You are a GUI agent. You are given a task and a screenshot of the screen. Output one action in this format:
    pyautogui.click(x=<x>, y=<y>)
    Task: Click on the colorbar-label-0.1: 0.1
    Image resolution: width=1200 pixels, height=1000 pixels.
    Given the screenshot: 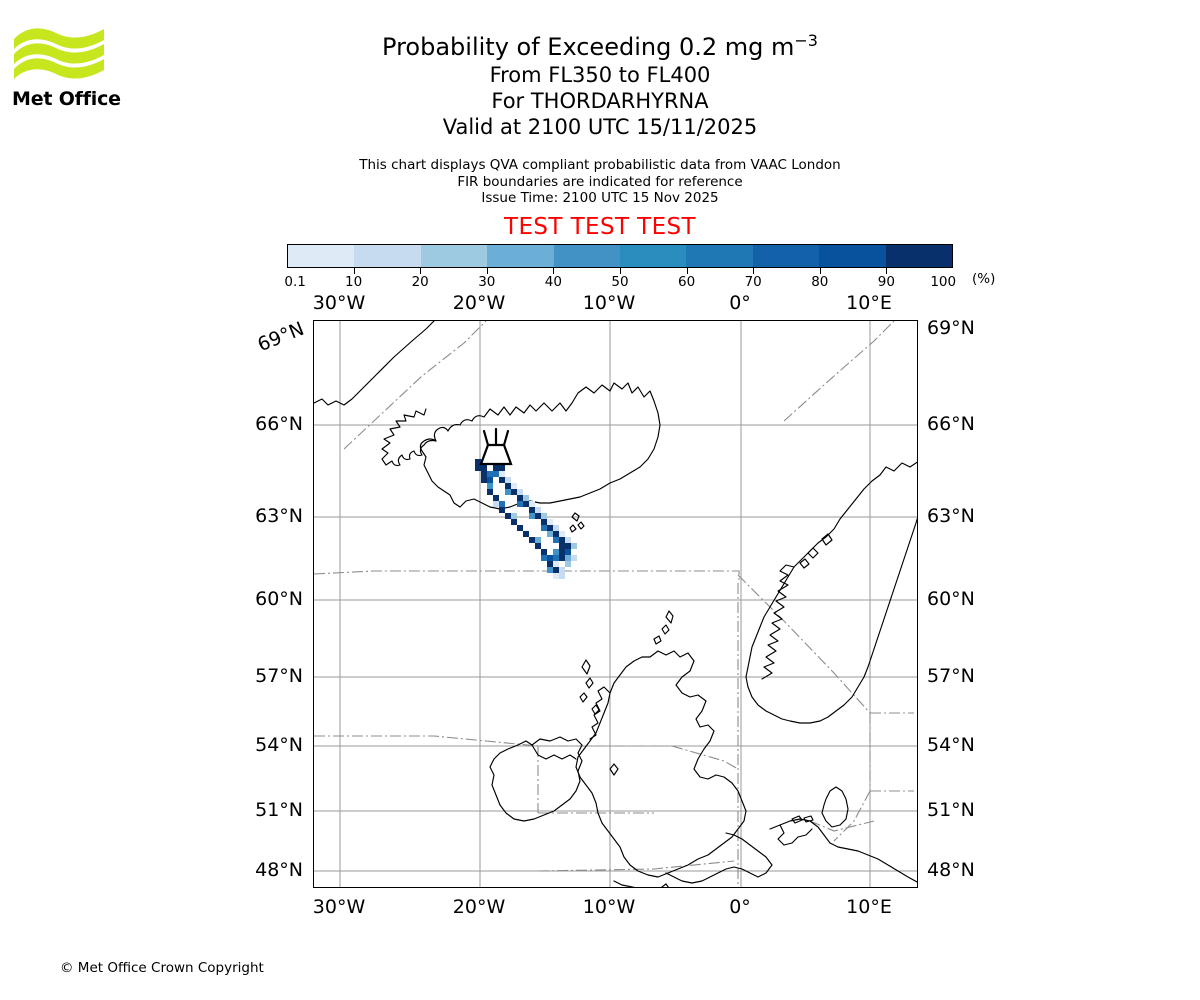 What is the action you would take?
    pyautogui.click(x=295, y=282)
    